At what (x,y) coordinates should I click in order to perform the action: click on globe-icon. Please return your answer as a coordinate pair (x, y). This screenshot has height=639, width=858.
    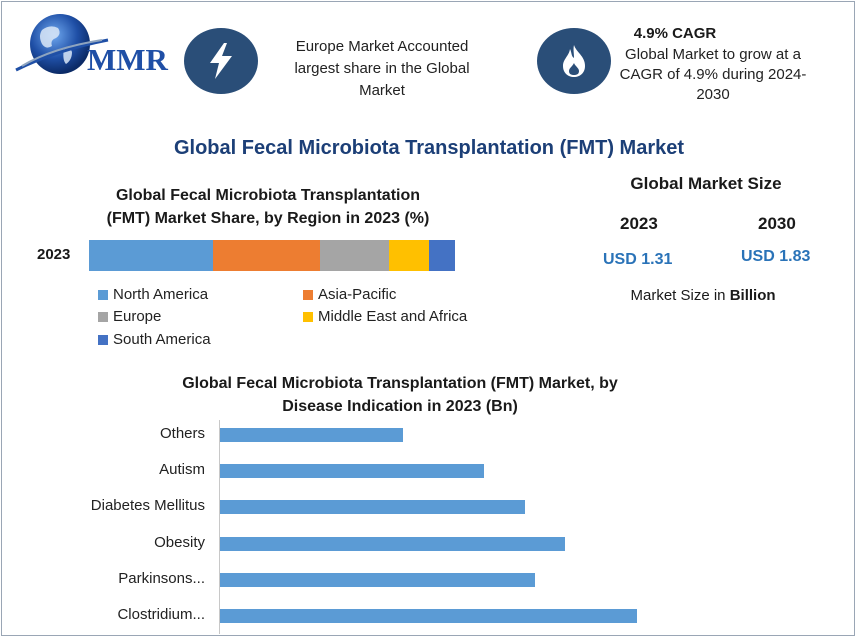
    Looking at the image, I should click on (62, 44).